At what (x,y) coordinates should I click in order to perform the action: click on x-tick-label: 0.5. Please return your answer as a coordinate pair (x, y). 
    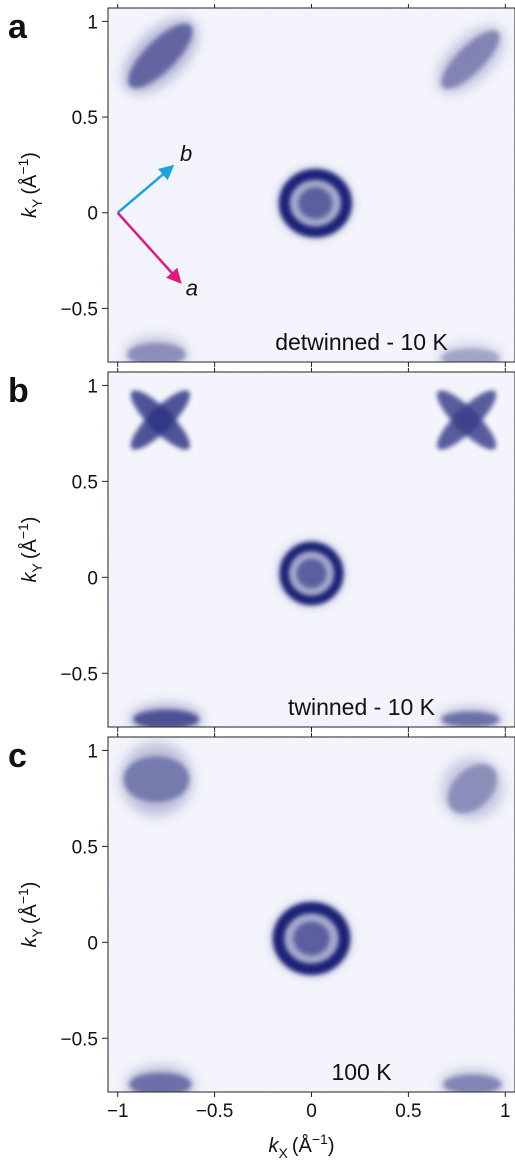
    Looking at the image, I should click on (408, 1111).